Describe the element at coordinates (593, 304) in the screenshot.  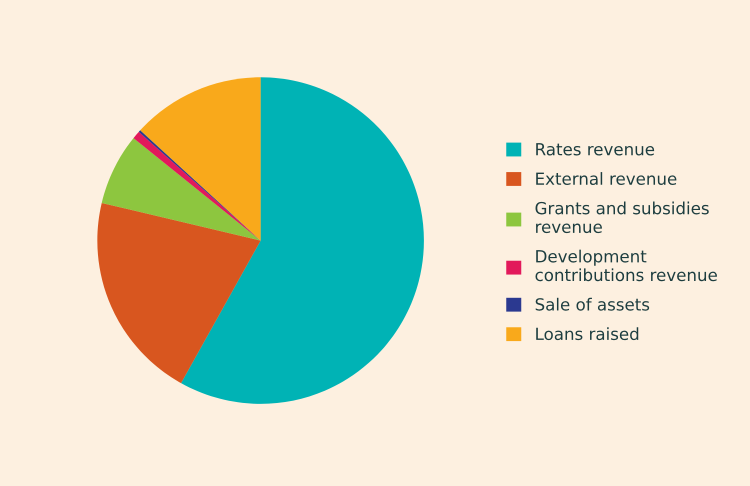
I see `legend-label: Sale of assets` at that location.